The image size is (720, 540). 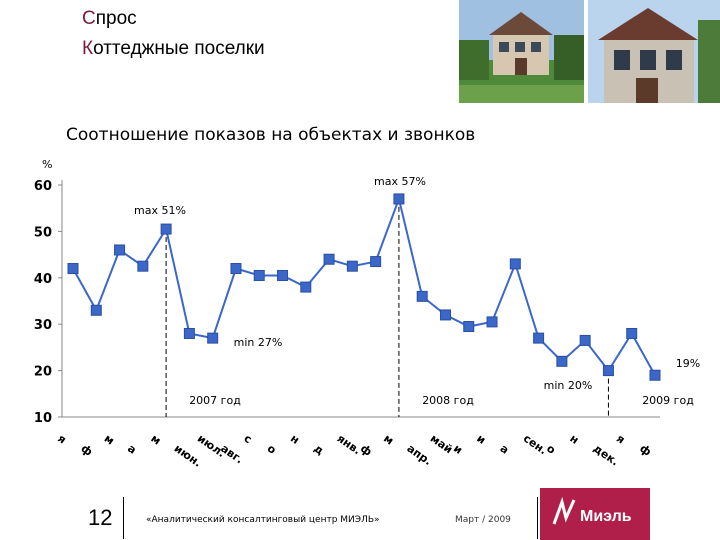 I want to click on x-tick-label-3: а, so click(x=132, y=449).